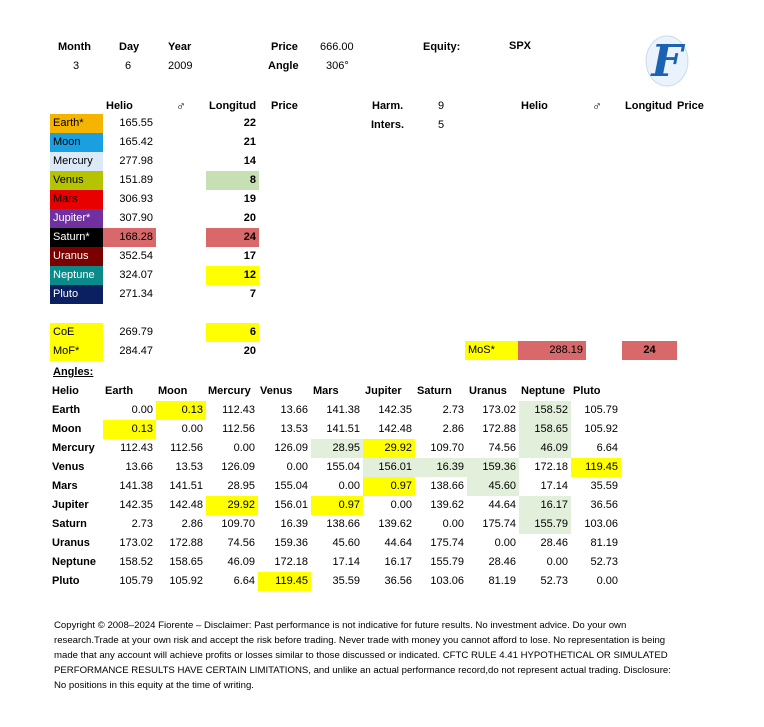 Image resolution: width=764 pixels, height=727 pixels. Describe the element at coordinates (649, 106) in the screenshot. I see `right-col-longitude: Longitud` at that location.